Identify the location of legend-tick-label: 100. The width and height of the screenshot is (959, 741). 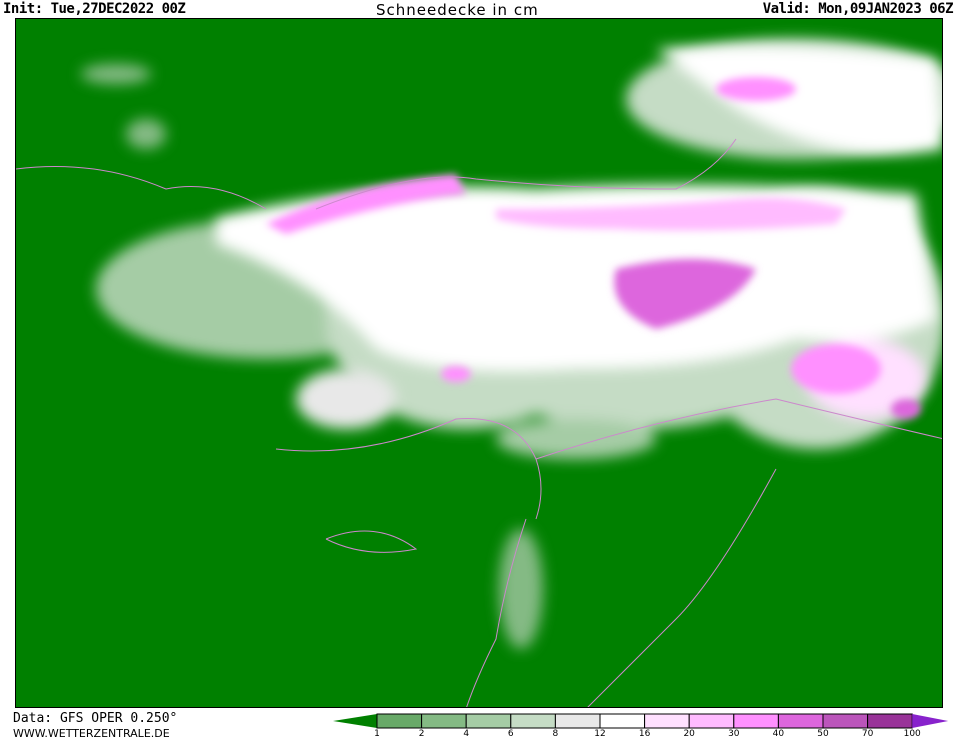
(912, 734).